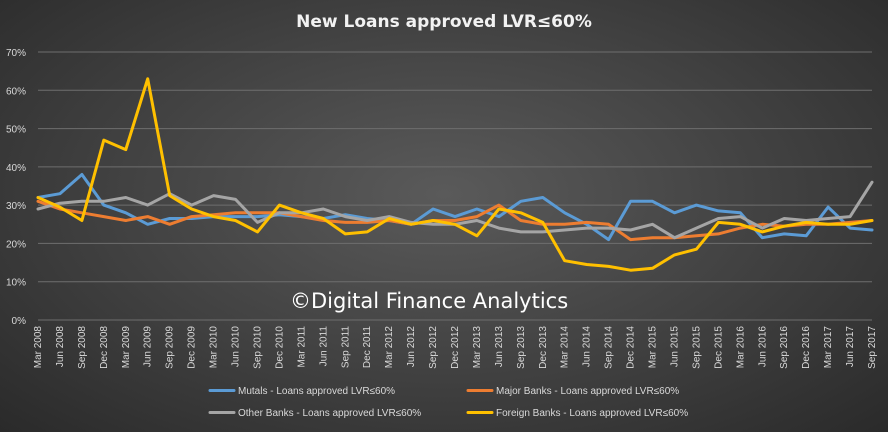 The image size is (888, 432). Describe the element at coordinates (872, 347) in the screenshot. I see `x-tick-label: Sep 2017` at that location.